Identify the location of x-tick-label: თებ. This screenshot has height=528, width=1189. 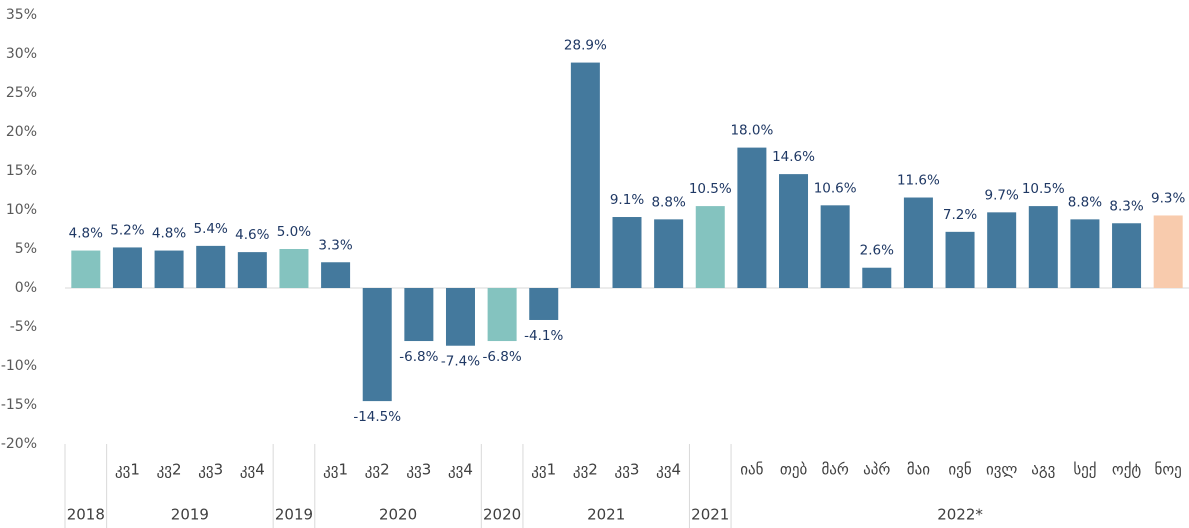
(794, 470).